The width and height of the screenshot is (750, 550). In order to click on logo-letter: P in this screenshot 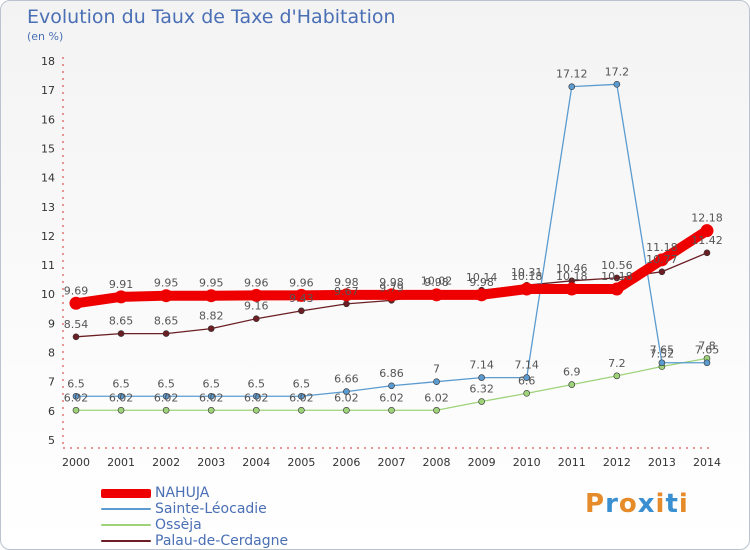, I will do `click(595, 504)`.